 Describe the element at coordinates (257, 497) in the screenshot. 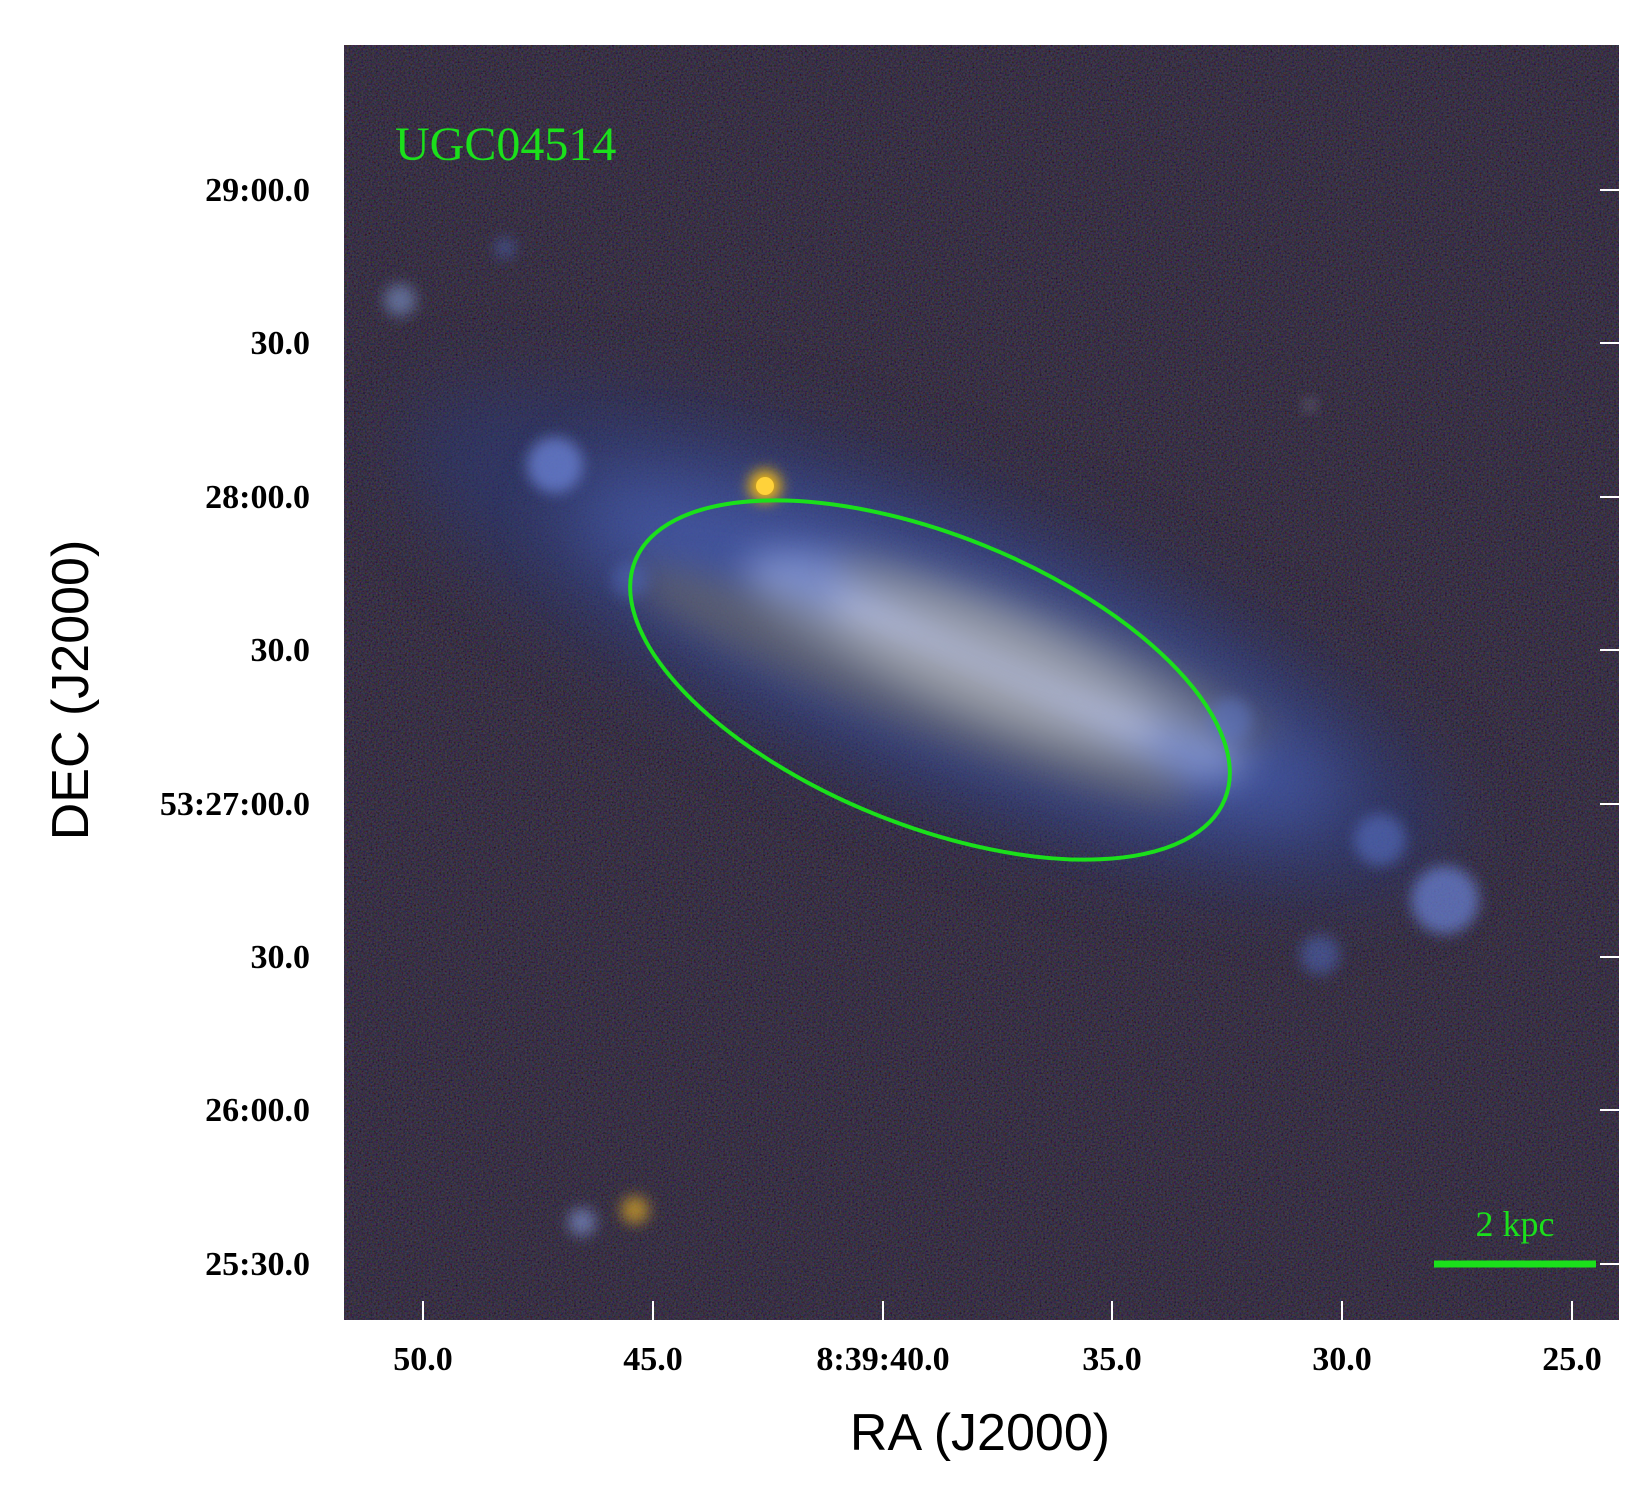

I see `y-tick-label: 28:00.0` at that location.